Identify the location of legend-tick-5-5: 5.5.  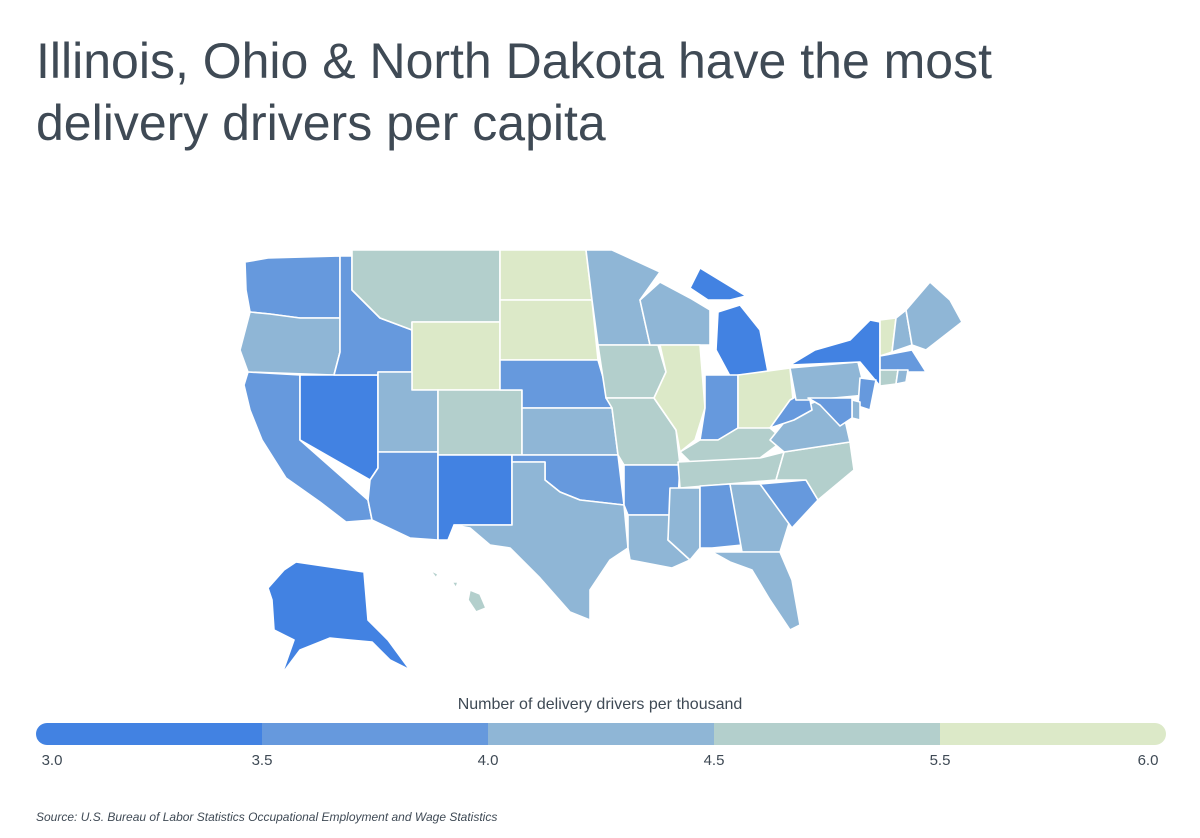
(940, 760).